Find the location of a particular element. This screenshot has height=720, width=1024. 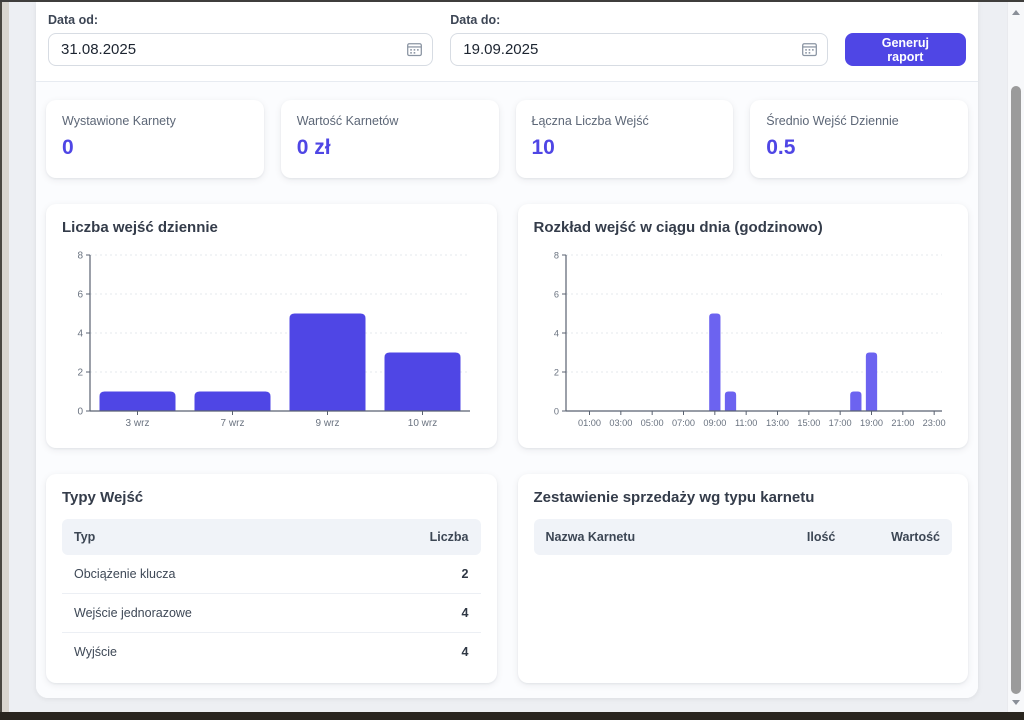

stat-value: 0 is located at coordinates (68, 147).